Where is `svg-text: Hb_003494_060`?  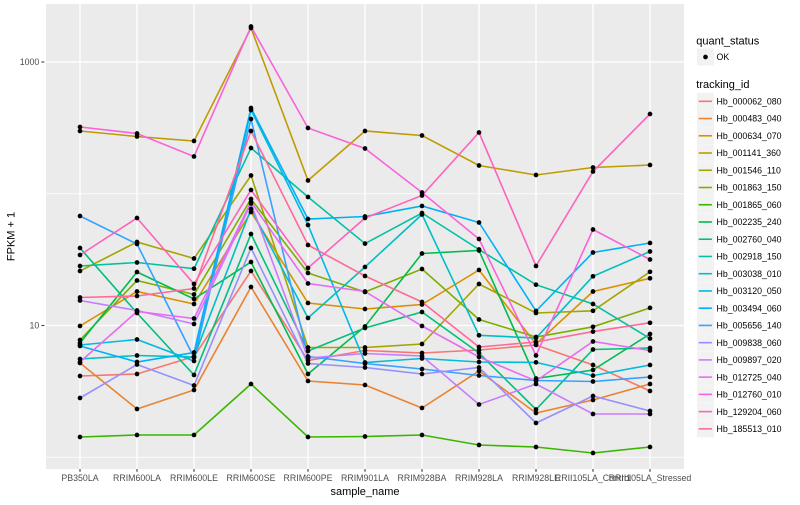 svg-text: Hb_003494_060 is located at coordinates (749, 308).